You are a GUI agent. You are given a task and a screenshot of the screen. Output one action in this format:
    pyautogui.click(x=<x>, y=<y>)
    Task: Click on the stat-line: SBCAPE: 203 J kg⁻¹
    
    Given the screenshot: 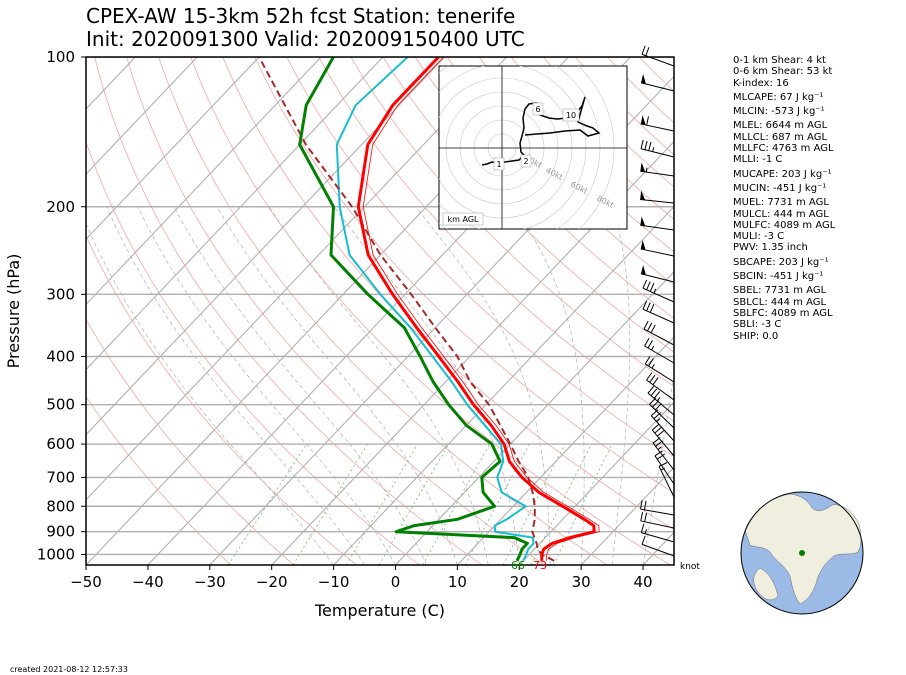 What is the action you would take?
    pyautogui.click(x=781, y=262)
    